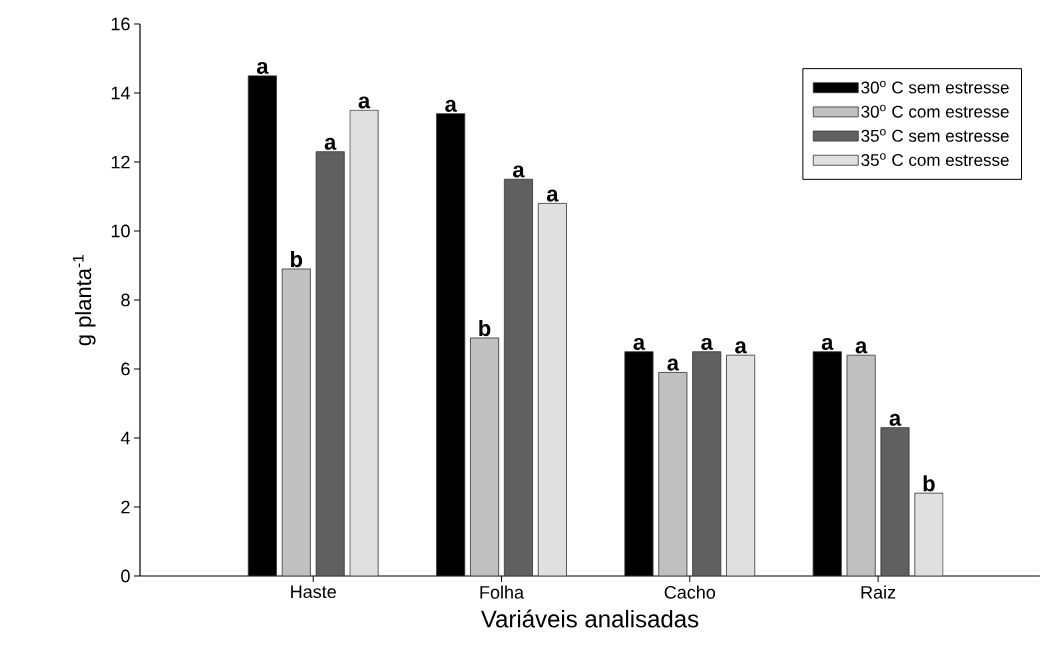 Image resolution: width=1053 pixels, height=669 pixels. What do you see at coordinates (125, 438) in the screenshot?
I see `y-tick-label: 4` at bounding box center [125, 438].